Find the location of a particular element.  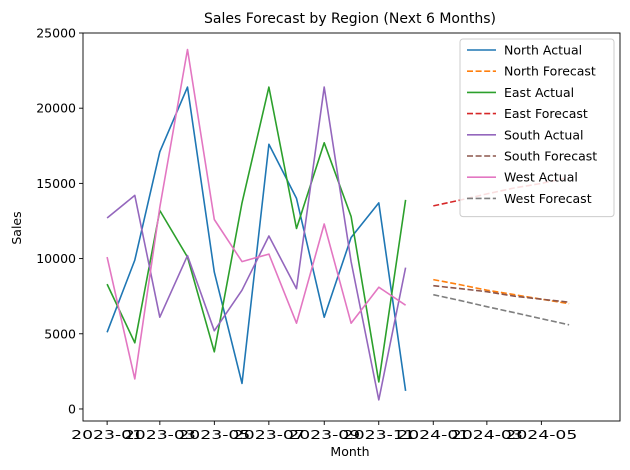

y-tick-label: 0 is located at coordinates (72, 408).